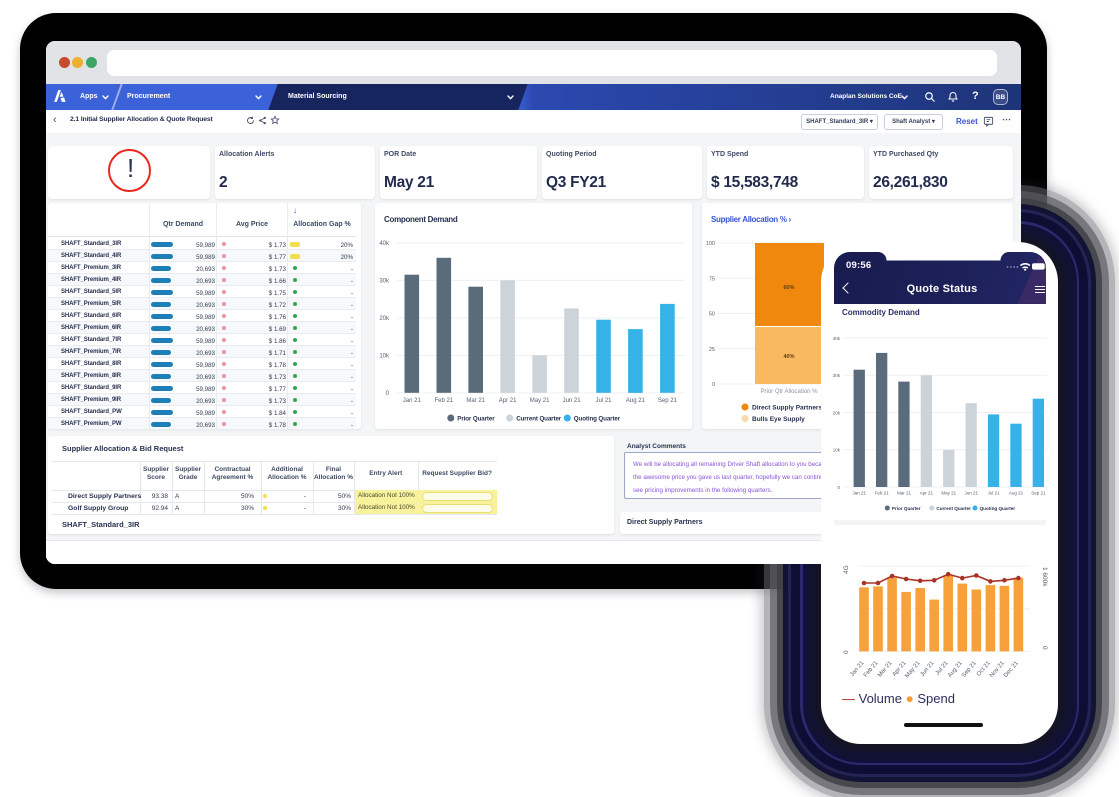  I want to click on svg-text: 40%, so click(788, 357).